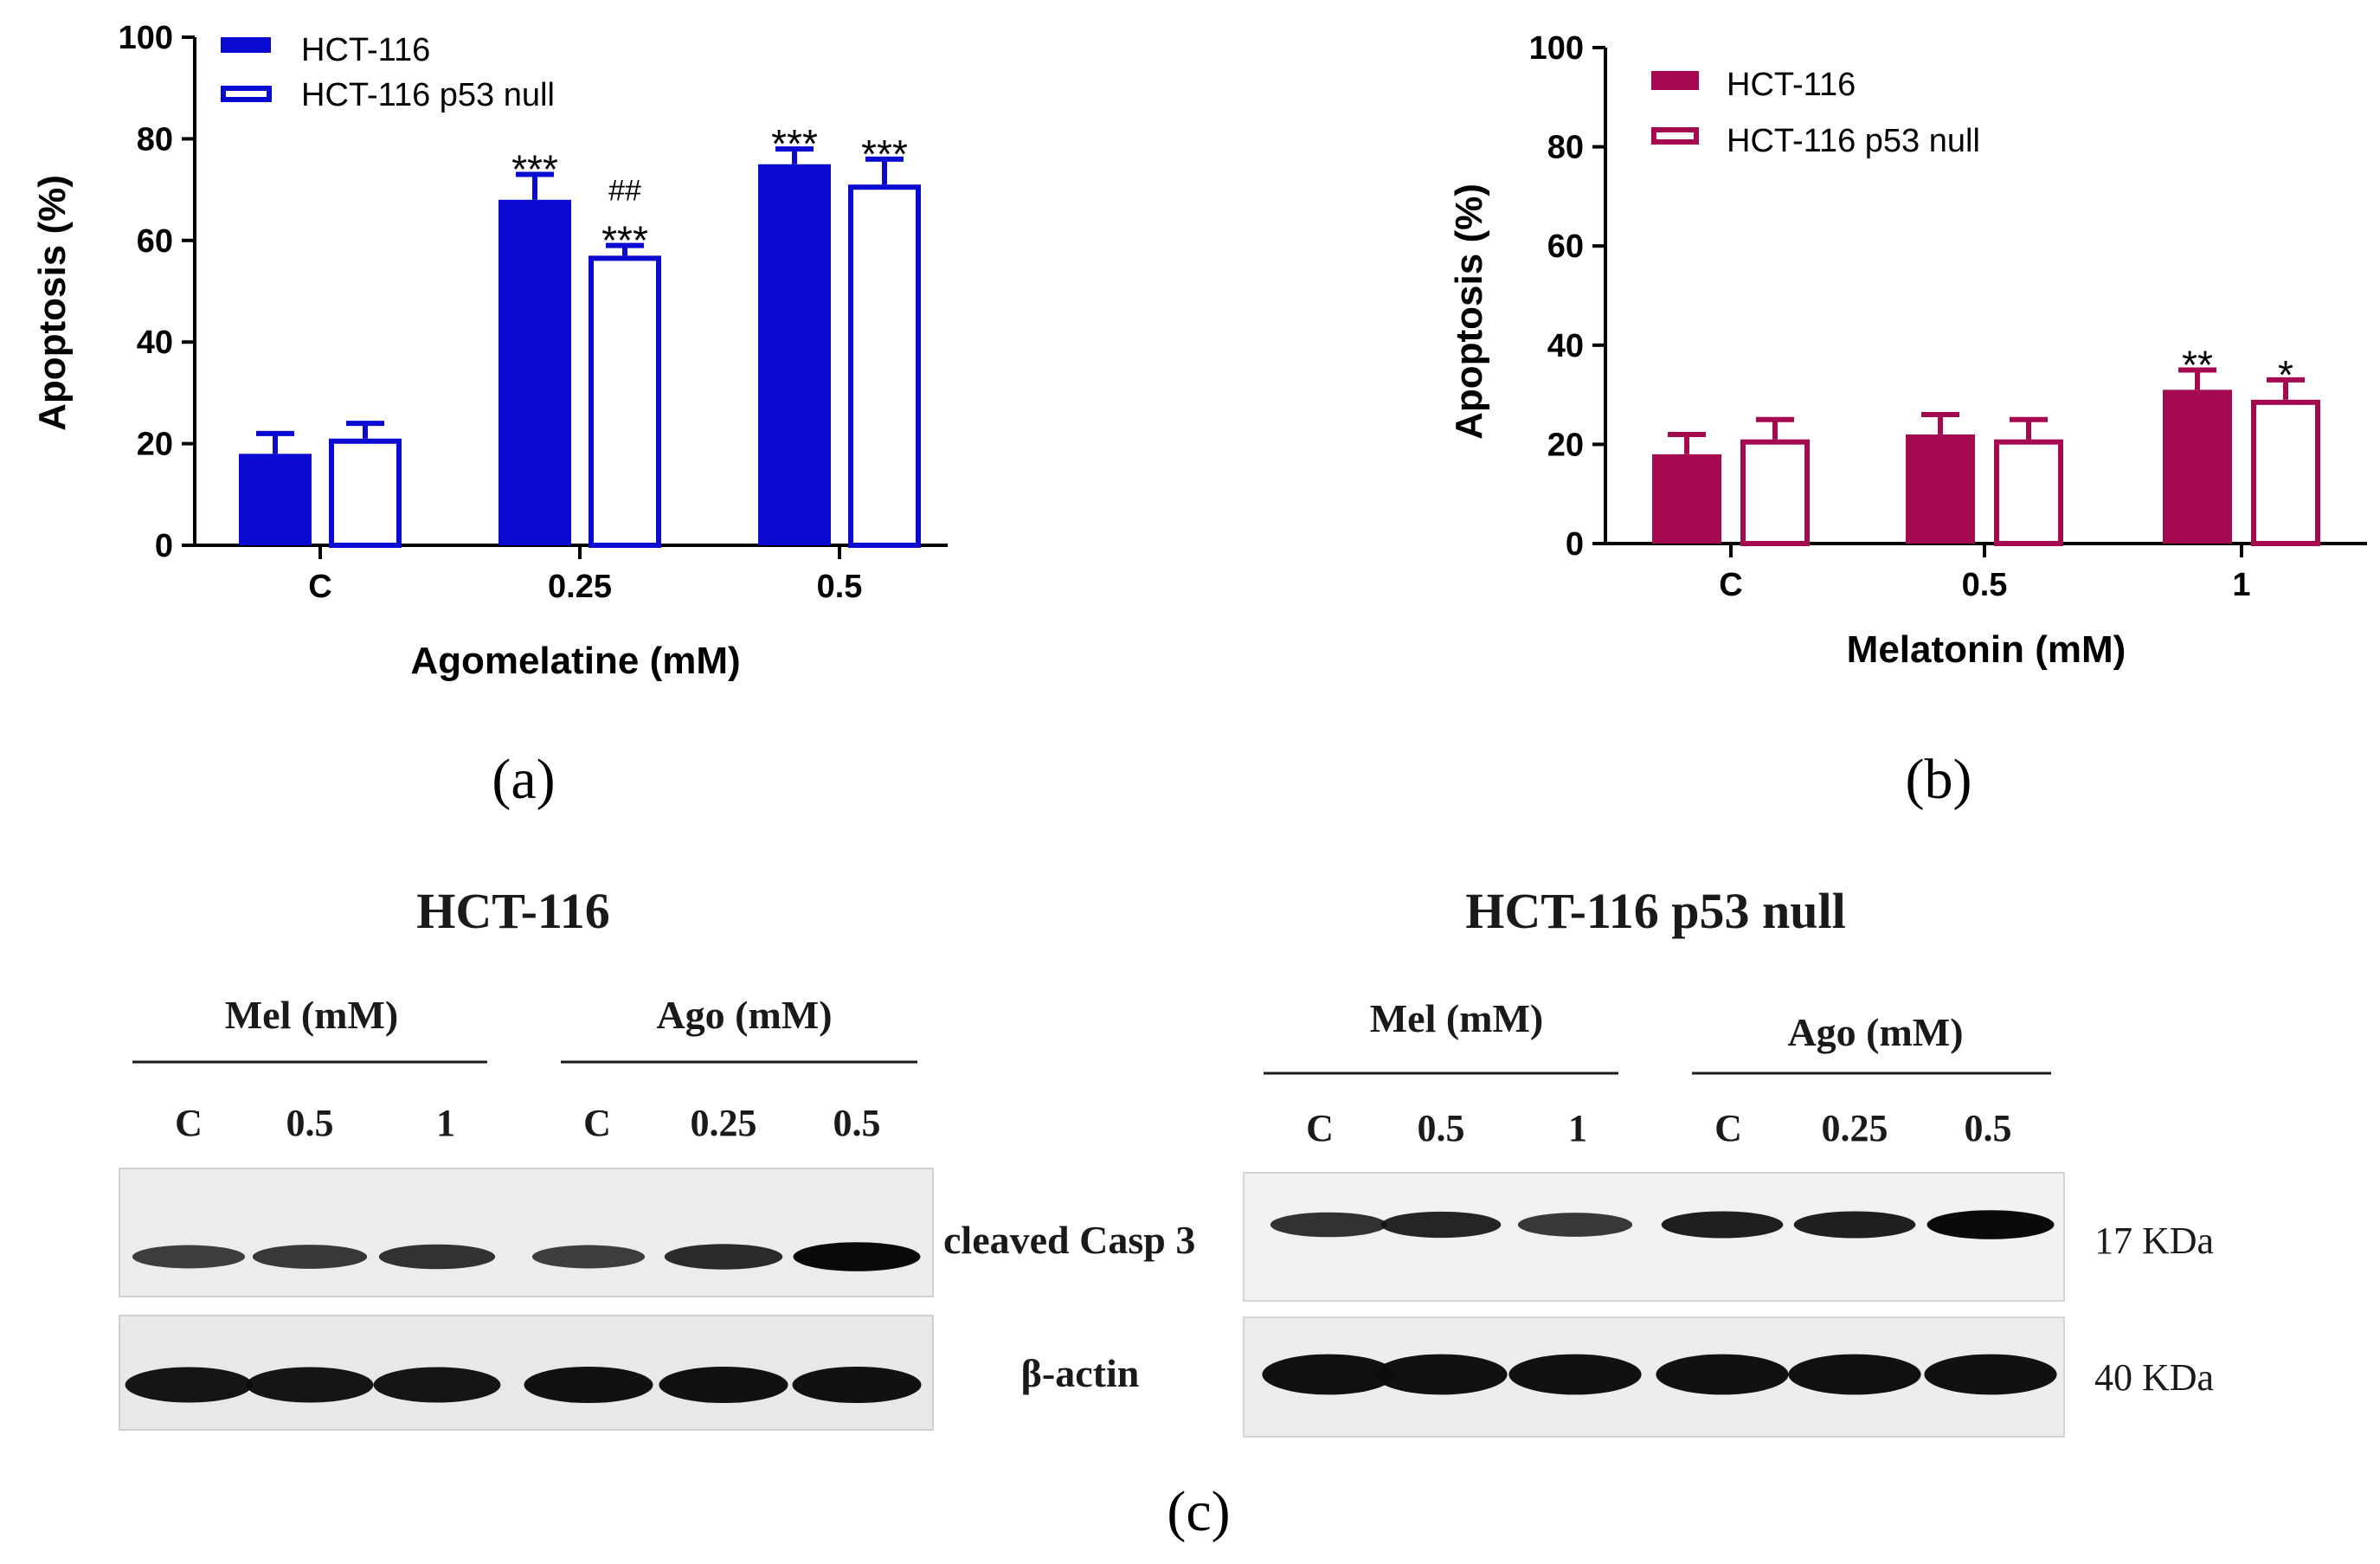  What do you see at coordinates (1457, 1018) in the screenshot?
I see `blot-group-mel-right: Mel (mM)` at bounding box center [1457, 1018].